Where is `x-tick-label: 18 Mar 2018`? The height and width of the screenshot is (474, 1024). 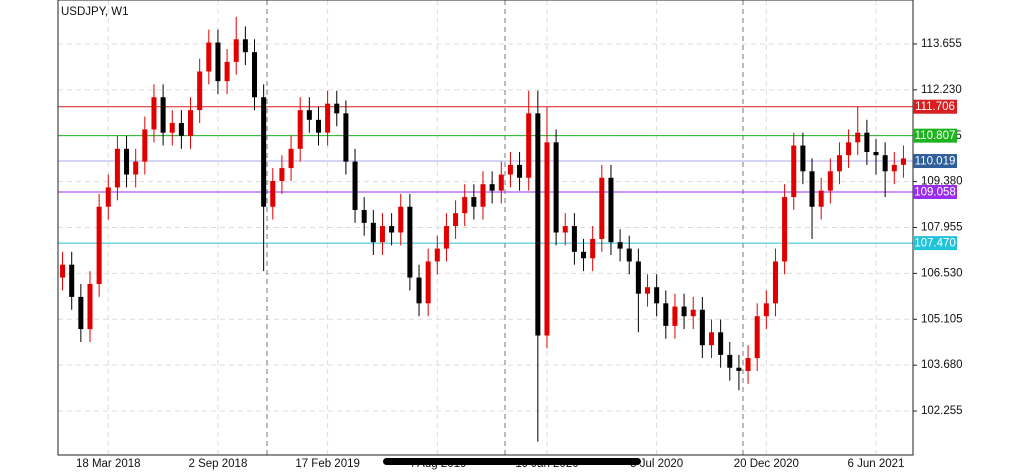 x-tick-label: 18 Mar 2018 is located at coordinates (108, 464).